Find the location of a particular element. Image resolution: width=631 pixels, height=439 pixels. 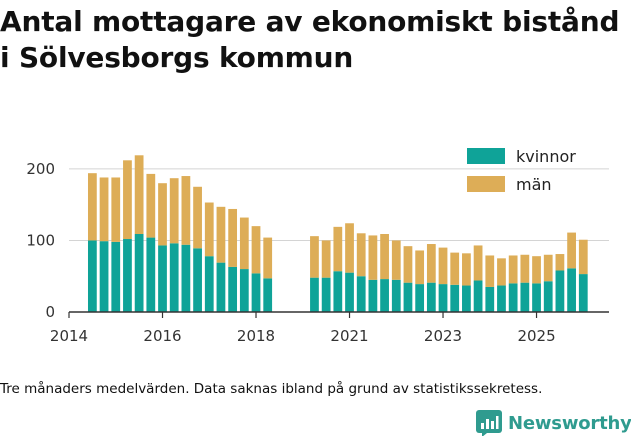

x-tick-label: 2018 is located at coordinates (256, 336).